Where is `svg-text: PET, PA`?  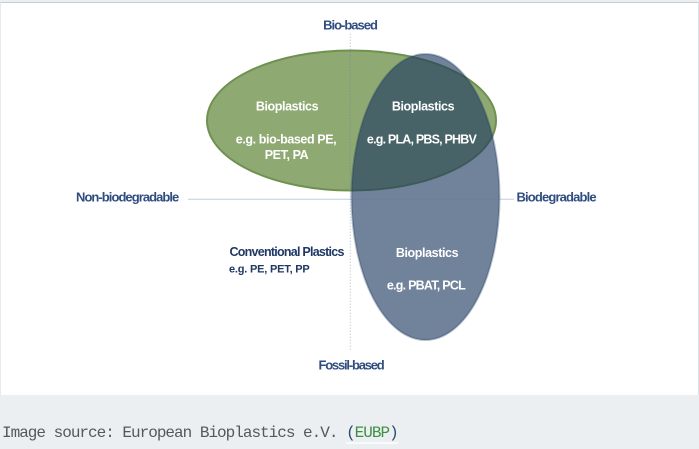
svg-text: PET, PA is located at coordinates (287, 155).